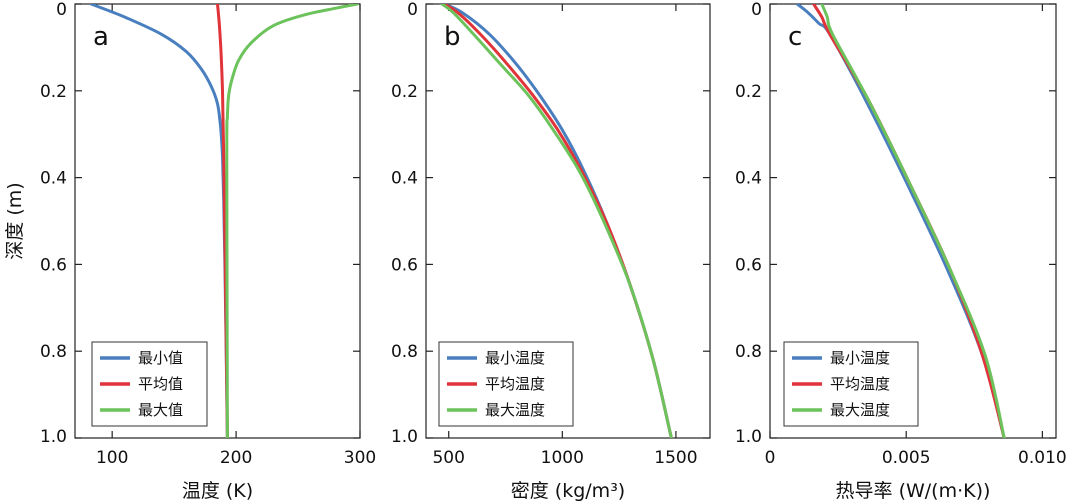 Image resolution: width=1080 pixels, height=504 pixels. What do you see at coordinates (160, 358) in the screenshot?
I see `legend-label: 最小值` at bounding box center [160, 358].